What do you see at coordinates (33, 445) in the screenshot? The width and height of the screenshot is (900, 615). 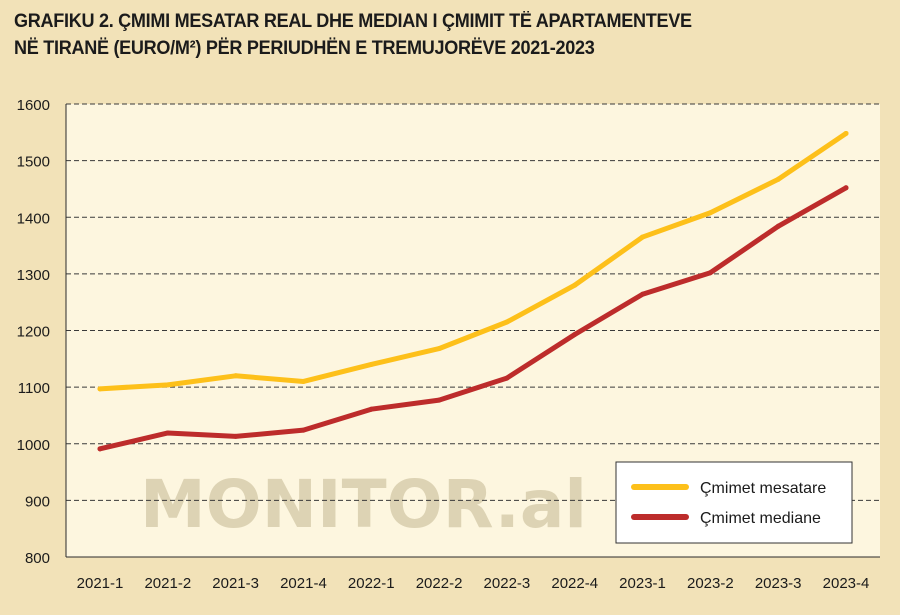 I see `y-tick-label: 1000` at bounding box center [33, 445].